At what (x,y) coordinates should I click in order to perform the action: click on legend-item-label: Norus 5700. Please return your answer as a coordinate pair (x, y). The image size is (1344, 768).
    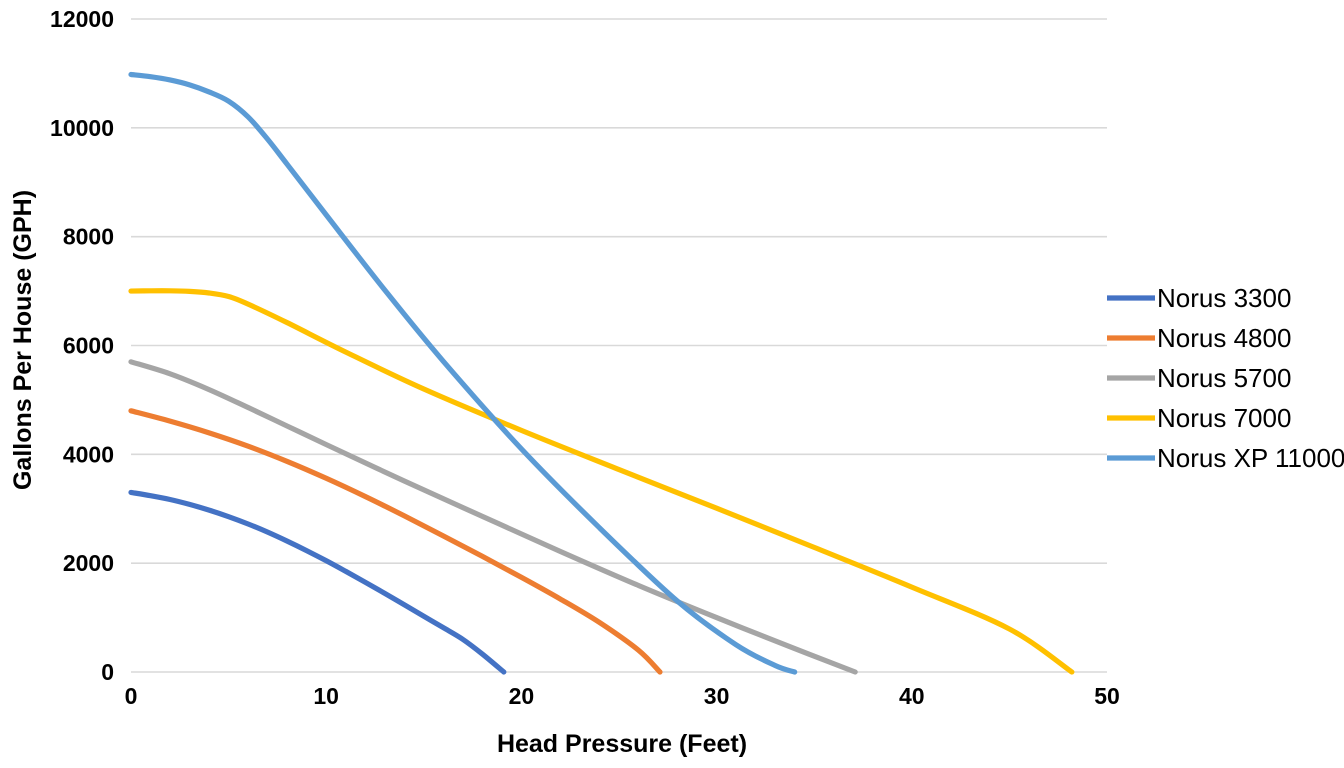
    Looking at the image, I should click on (1224, 378).